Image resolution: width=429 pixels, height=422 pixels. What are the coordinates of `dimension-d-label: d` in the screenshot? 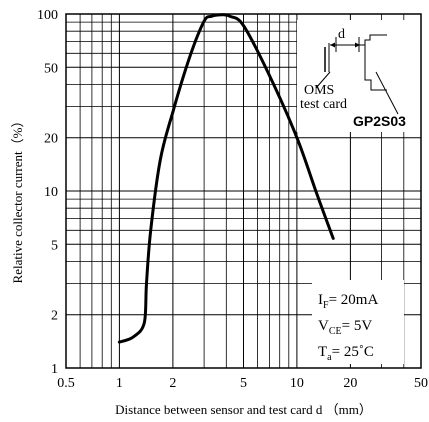 It's located at (341, 34).